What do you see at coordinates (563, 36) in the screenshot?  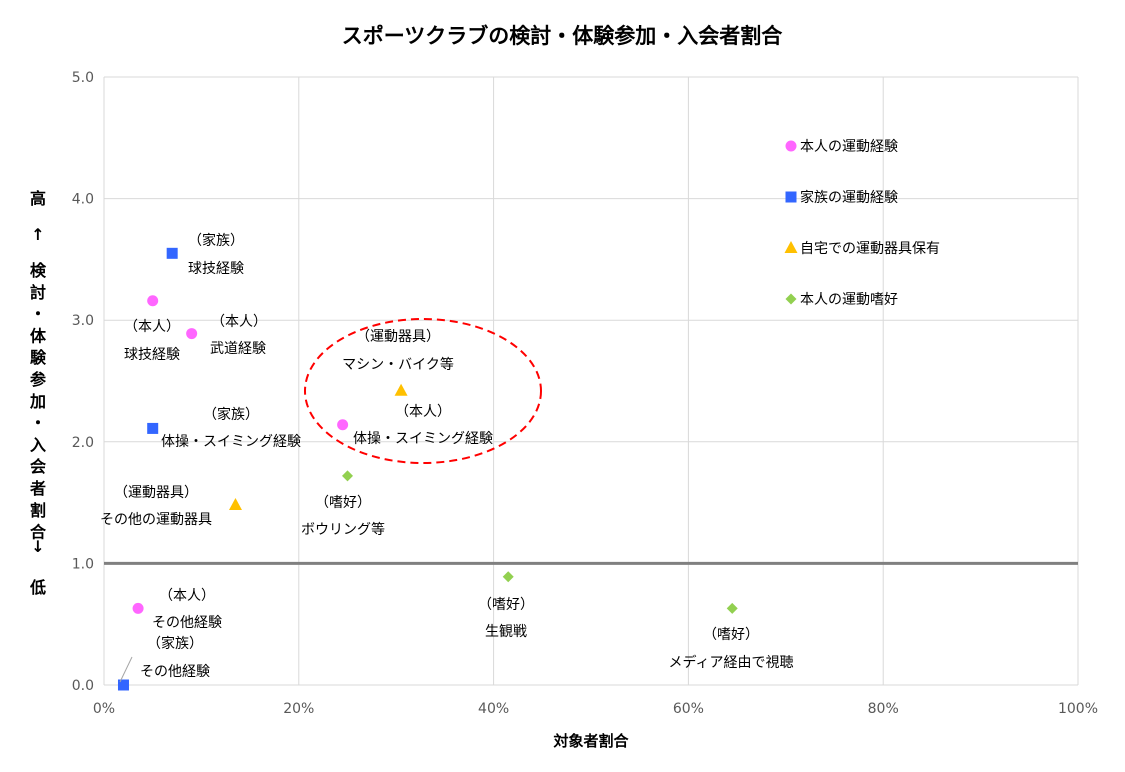 I see `chart-title: スポーツクラブの検討・体験参加・入会者割合` at bounding box center [563, 36].